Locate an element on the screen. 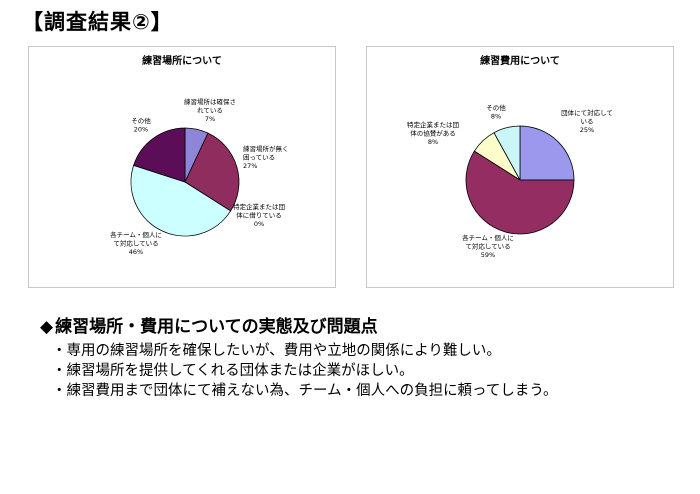  chart-title: 練習費用について is located at coordinates (520, 60).